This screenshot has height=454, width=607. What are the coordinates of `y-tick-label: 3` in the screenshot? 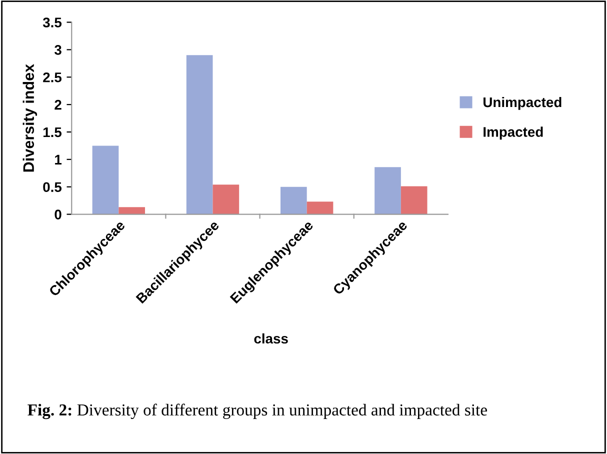 It's located at (58, 50).